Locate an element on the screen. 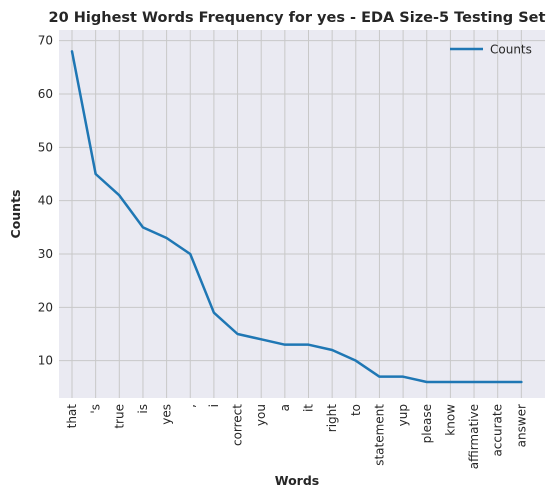 The height and width of the screenshot is (498, 555). y-tick-label: 50 is located at coordinates (45, 147).